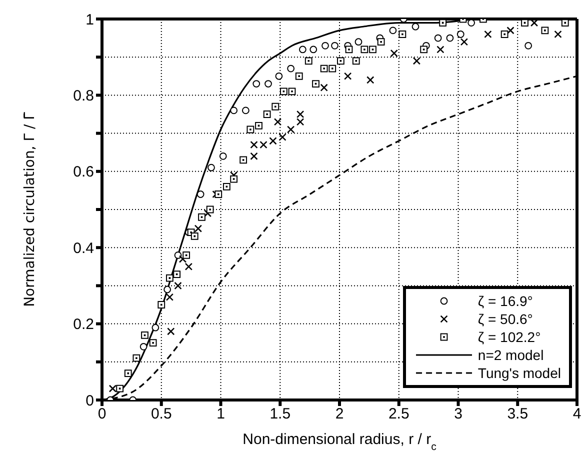 This screenshot has height=465, width=588. Describe the element at coordinates (519, 373) in the screenshot. I see `legend-label: Tung's model` at that location.